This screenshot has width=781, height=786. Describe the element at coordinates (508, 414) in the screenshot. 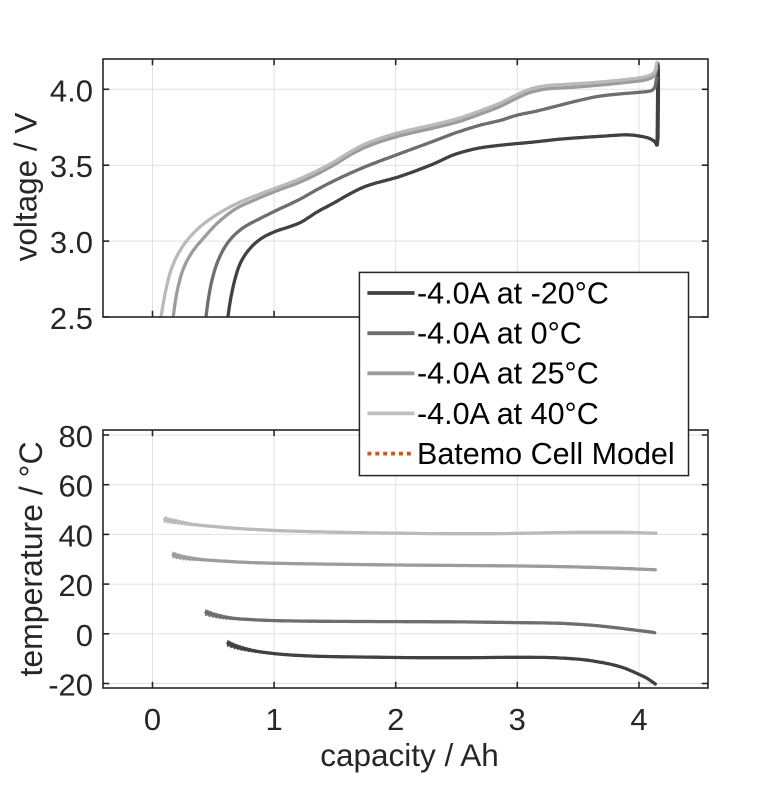

I see `svg-text: -4.0A at 40°C` at that location.